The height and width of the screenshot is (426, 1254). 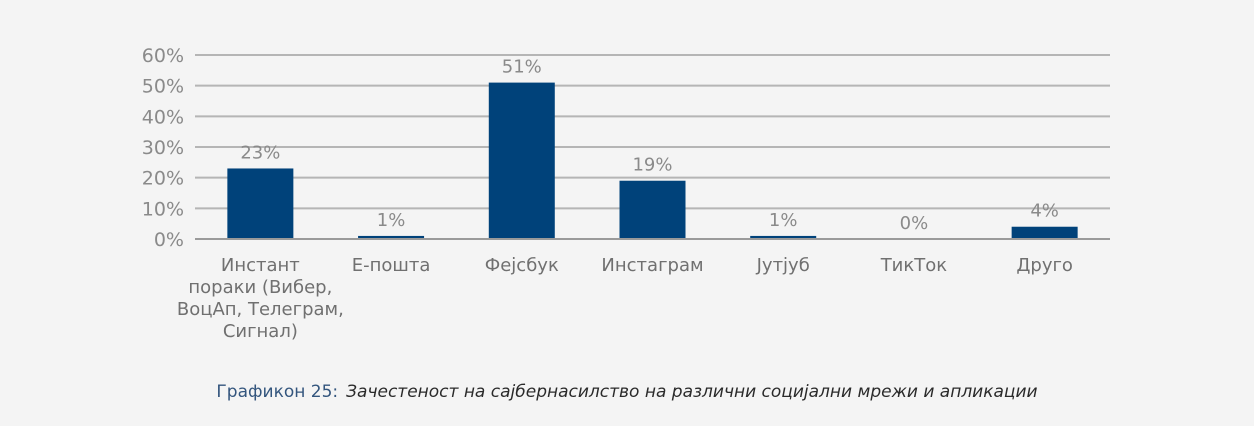 What do you see at coordinates (163, 209) in the screenshot?
I see `y-tick-label: 10%` at bounding box center [163, 209].